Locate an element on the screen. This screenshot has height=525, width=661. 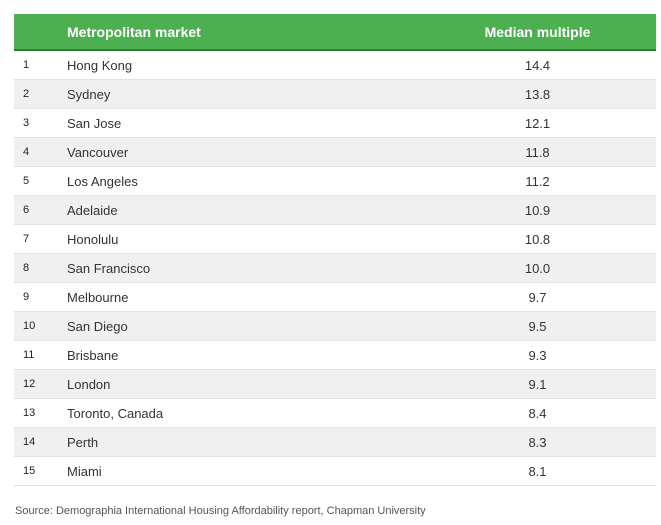
table-row: 1 Hong Kong 14.4 is located at coordinates (335, 65).